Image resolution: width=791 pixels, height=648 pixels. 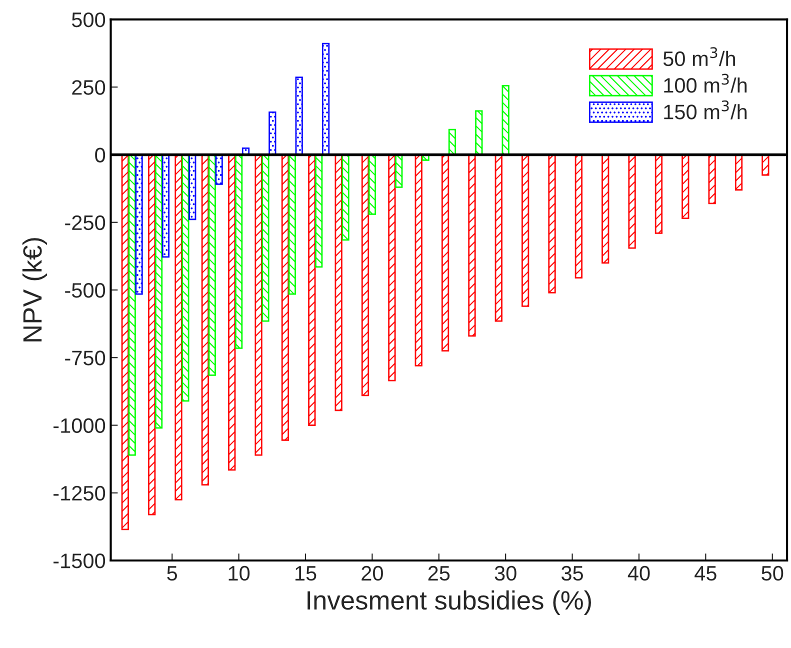 I want to click on y-tick-label: -1250, so click(x=80, y=493).